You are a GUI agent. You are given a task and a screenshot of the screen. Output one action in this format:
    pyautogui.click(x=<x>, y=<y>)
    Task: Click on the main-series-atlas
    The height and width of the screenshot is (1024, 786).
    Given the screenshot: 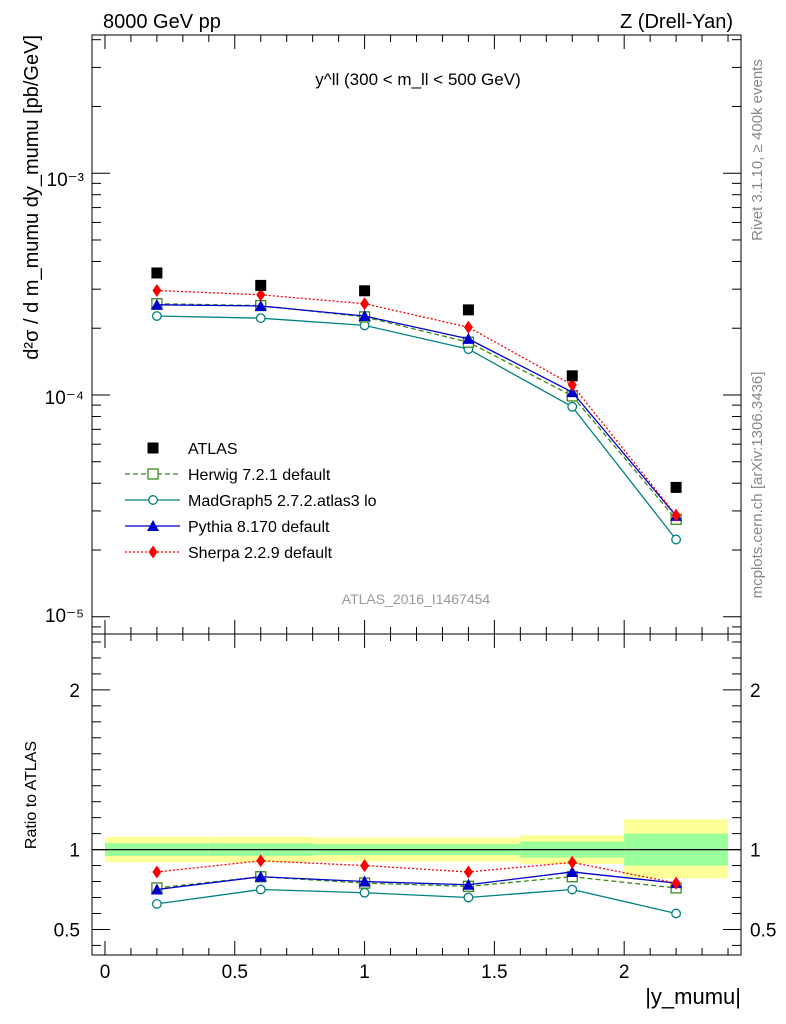 What is the action you would take?
    pyautogui.click(x=416, y=380)
    